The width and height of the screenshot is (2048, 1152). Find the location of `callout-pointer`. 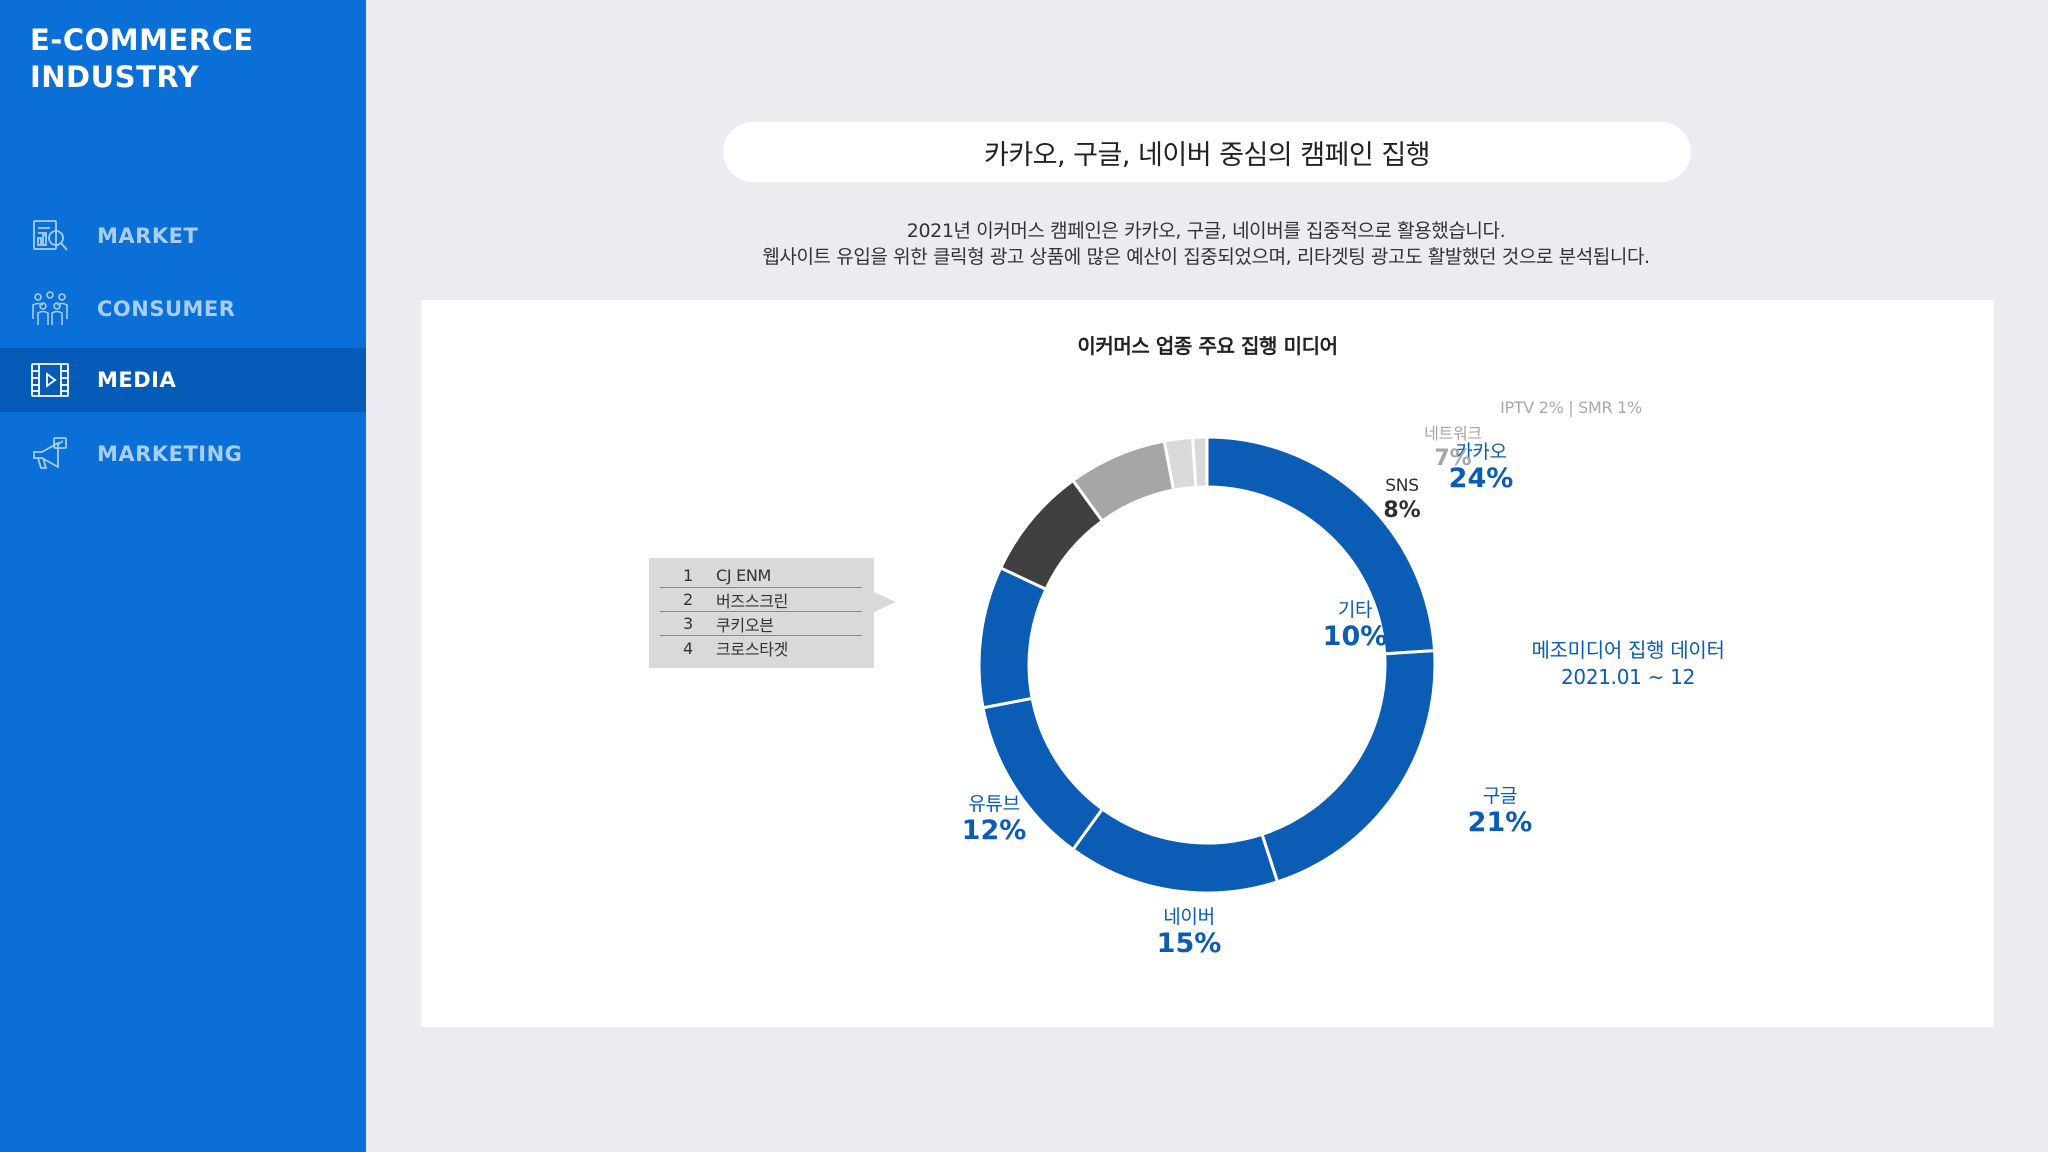

callout-pointer is located at coordinates (885, 602).